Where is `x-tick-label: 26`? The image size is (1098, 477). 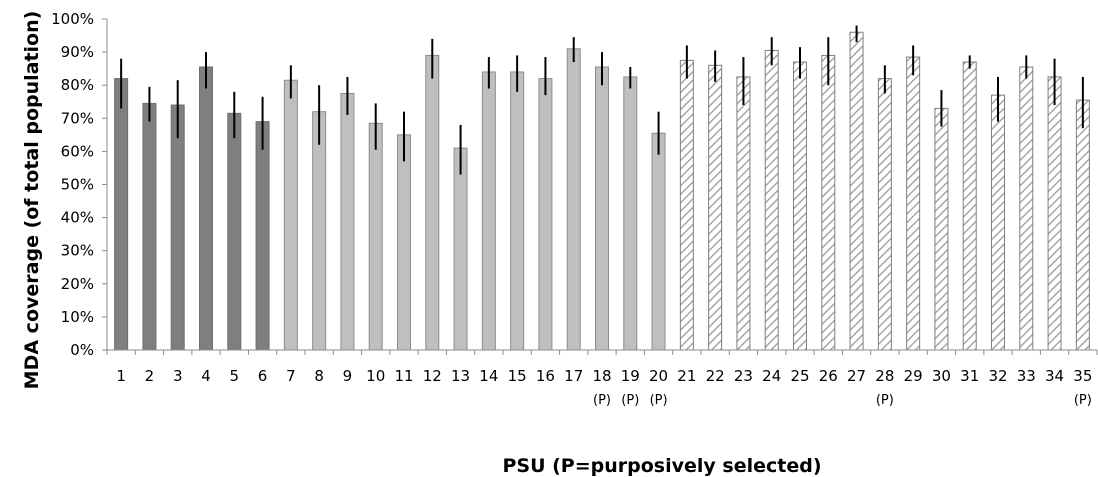
x-tick-label: 26 is located at coordinates (828, 376).